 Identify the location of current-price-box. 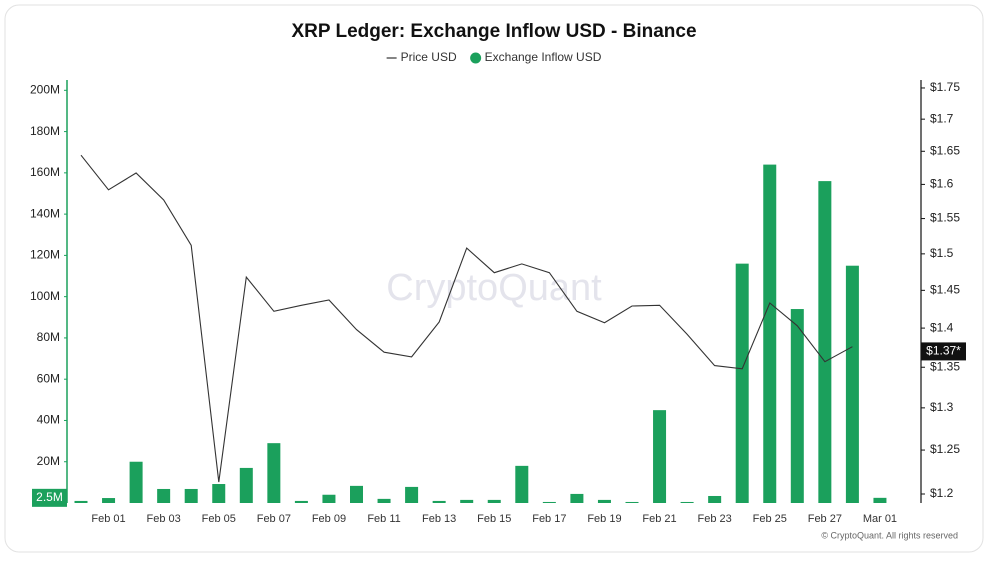
(943, 351).